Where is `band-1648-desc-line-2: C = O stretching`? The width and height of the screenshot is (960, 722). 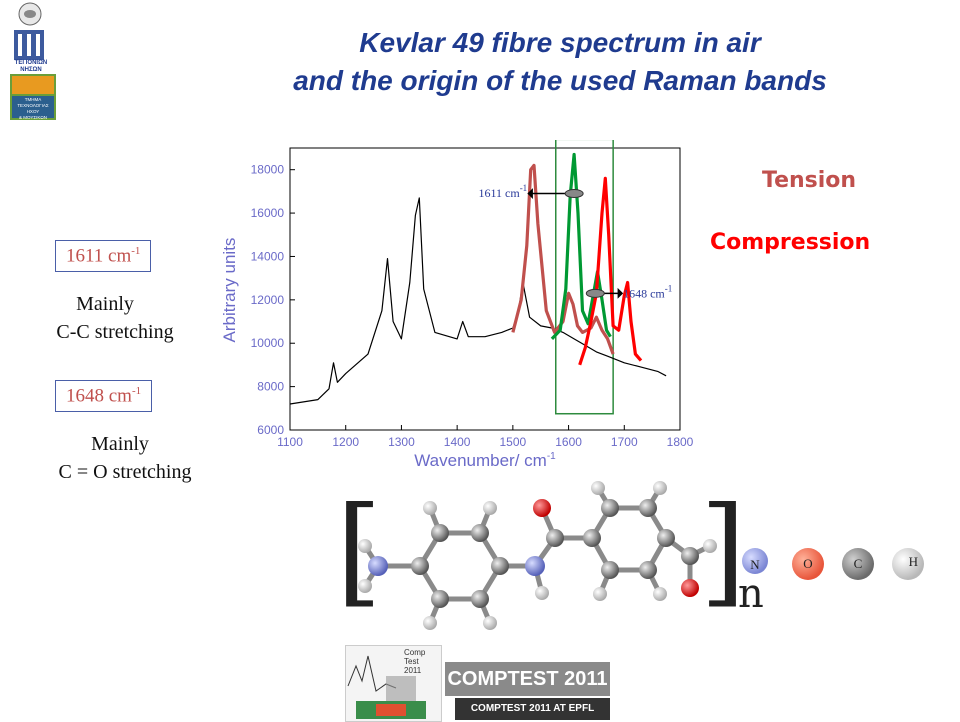 band-1648-desc-line-2: C = O stretching is located at coordinates (125, 472).